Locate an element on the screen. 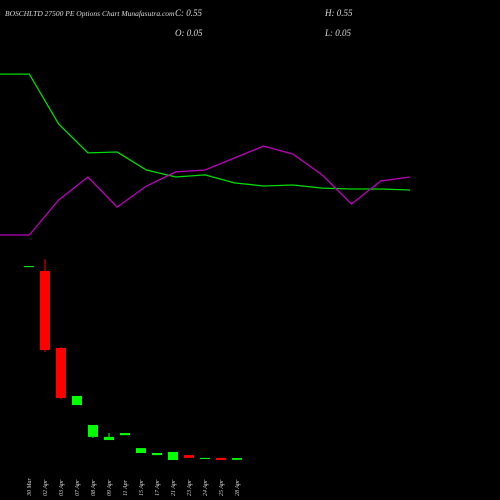  open-label: O: 0.05 is located at coordinates (189, 33).